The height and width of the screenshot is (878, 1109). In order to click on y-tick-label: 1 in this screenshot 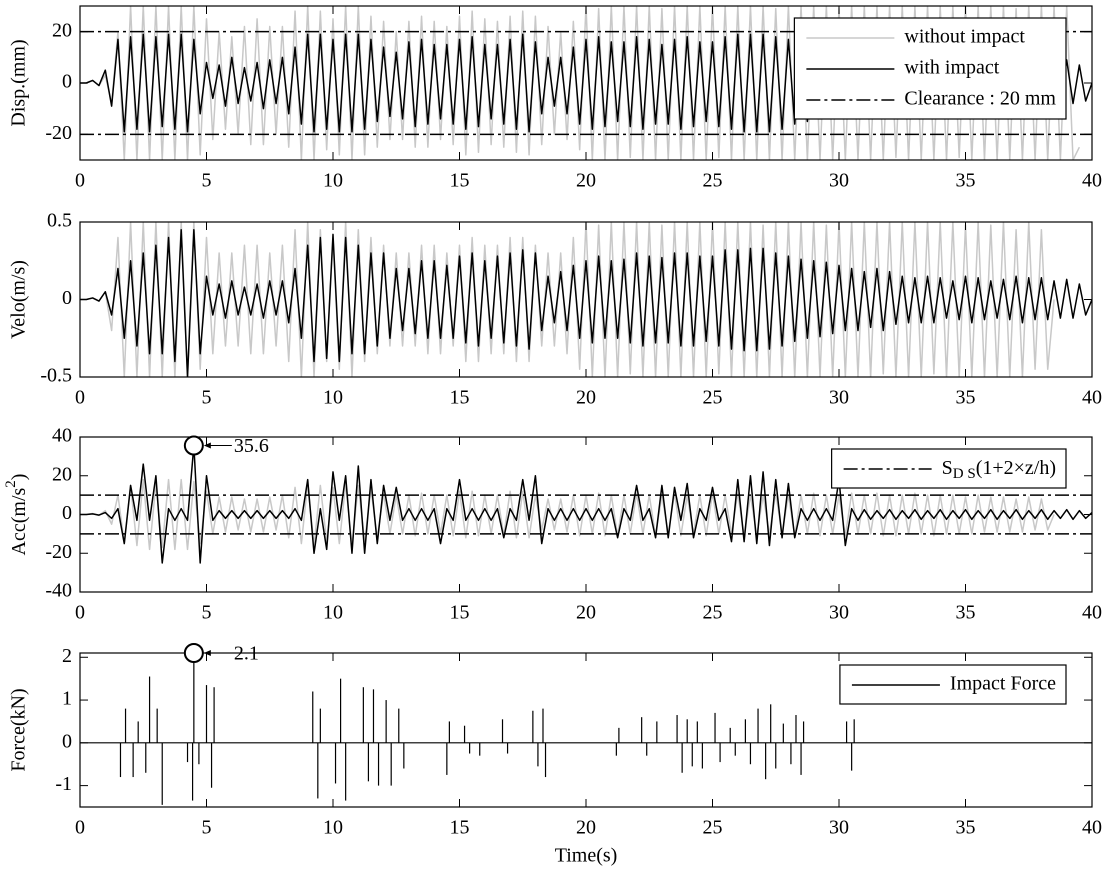, I will do `click(67, 699)`.